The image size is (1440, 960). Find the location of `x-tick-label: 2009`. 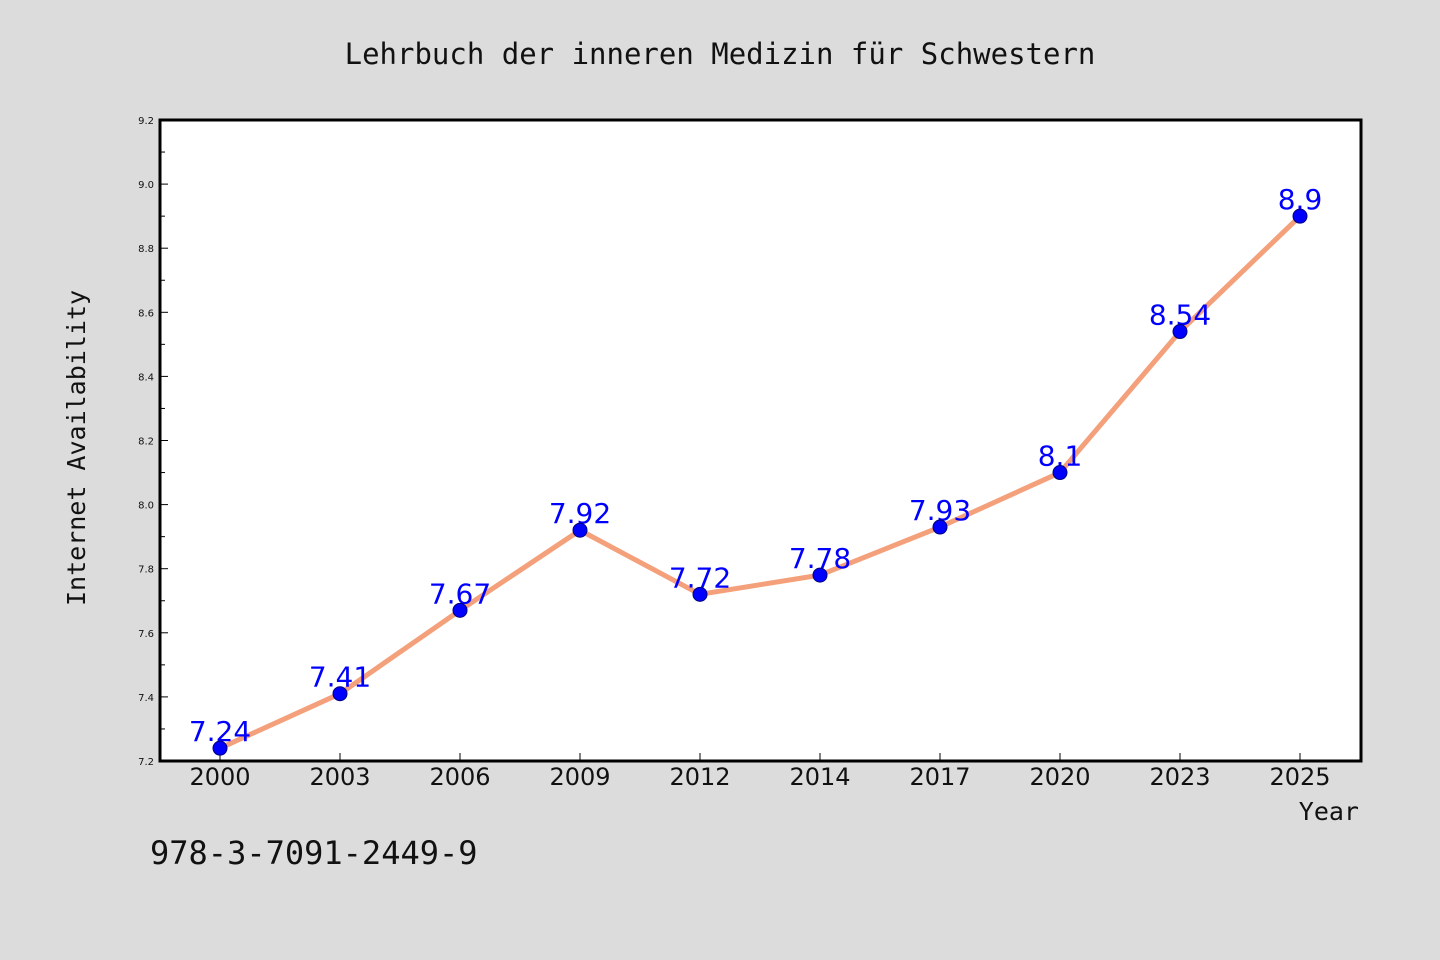

x-tick-label: 2009 is located at coordinates (579, 777).